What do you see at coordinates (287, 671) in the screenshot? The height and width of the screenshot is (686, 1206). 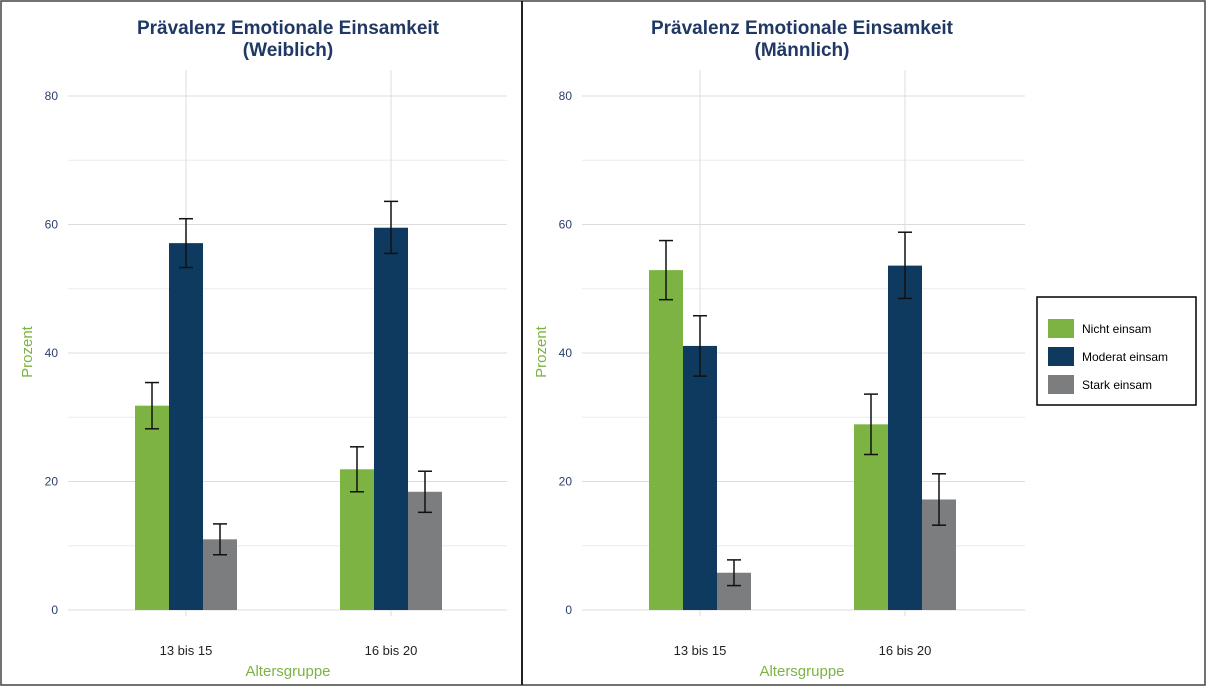 I see `panel-1-x-axis-label: Altersgruppe` at bounding box center [287, 671].